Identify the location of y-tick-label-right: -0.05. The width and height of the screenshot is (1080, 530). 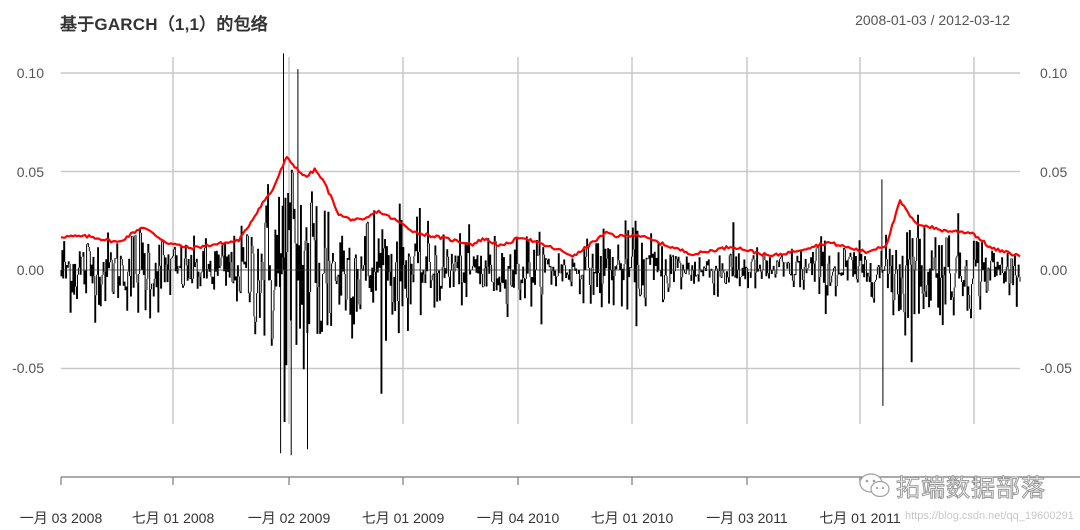
(1056, 368).